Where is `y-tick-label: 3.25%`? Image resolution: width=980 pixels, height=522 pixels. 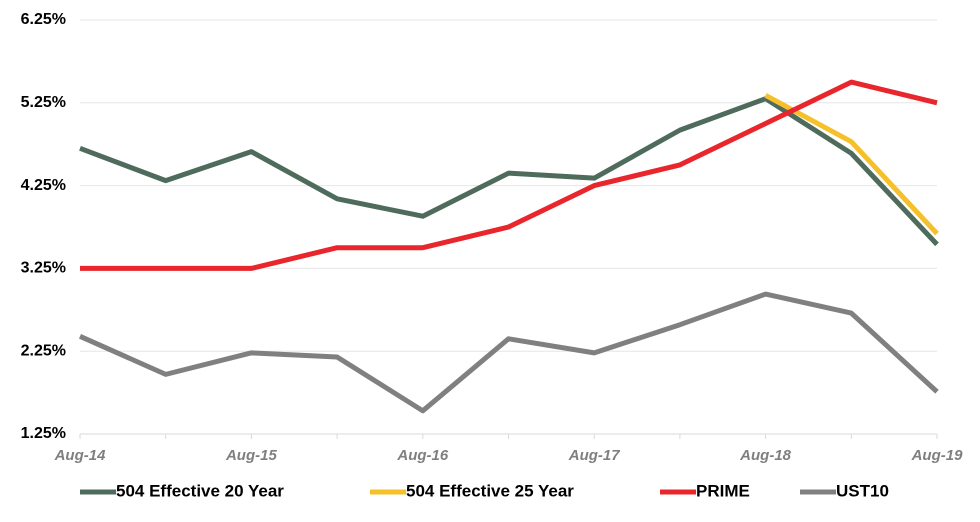 y-tick-label: 3.25% is located at coordinates (43, 268).